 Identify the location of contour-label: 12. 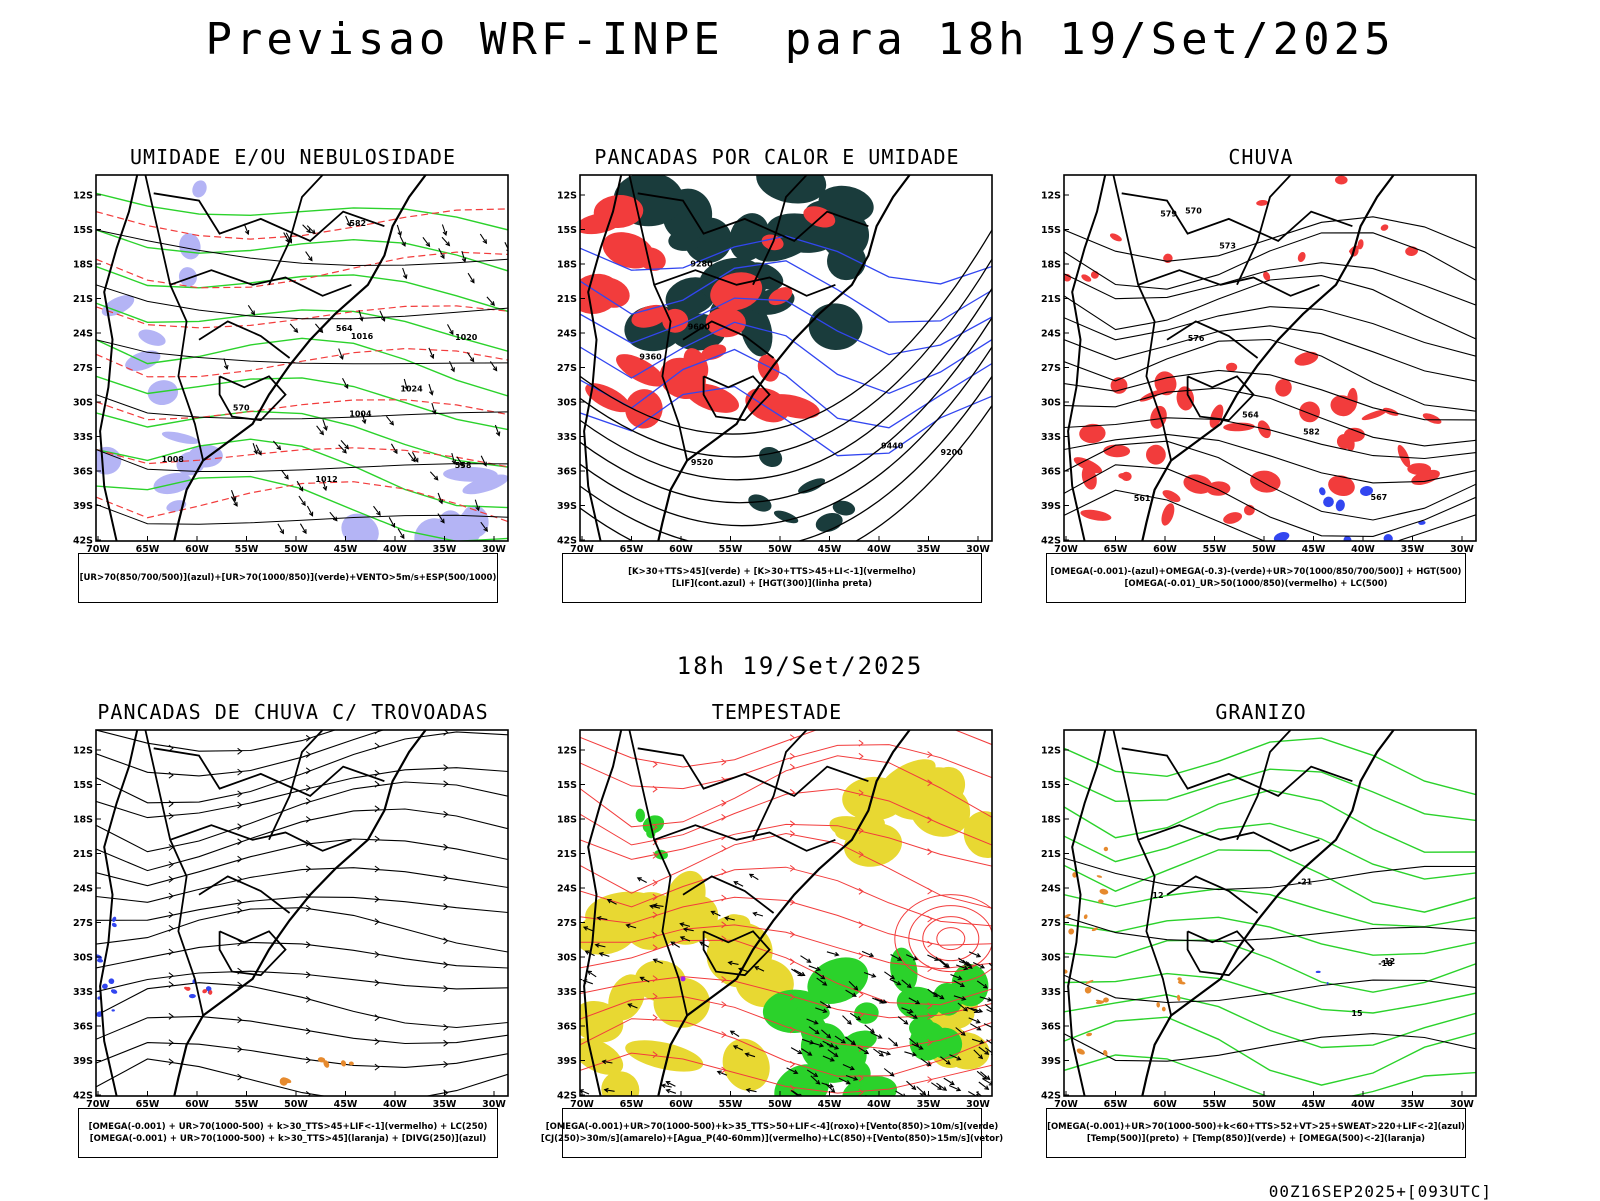
(1157, 895).